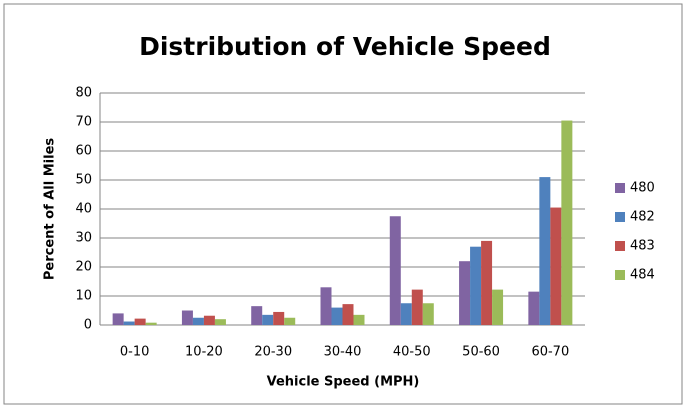 This screenshot has width=686, height=408. What do you see at coordinates (88, 325) in the screenshot?
I see `y-tick-label: 0` at bounding box center [88, 325].